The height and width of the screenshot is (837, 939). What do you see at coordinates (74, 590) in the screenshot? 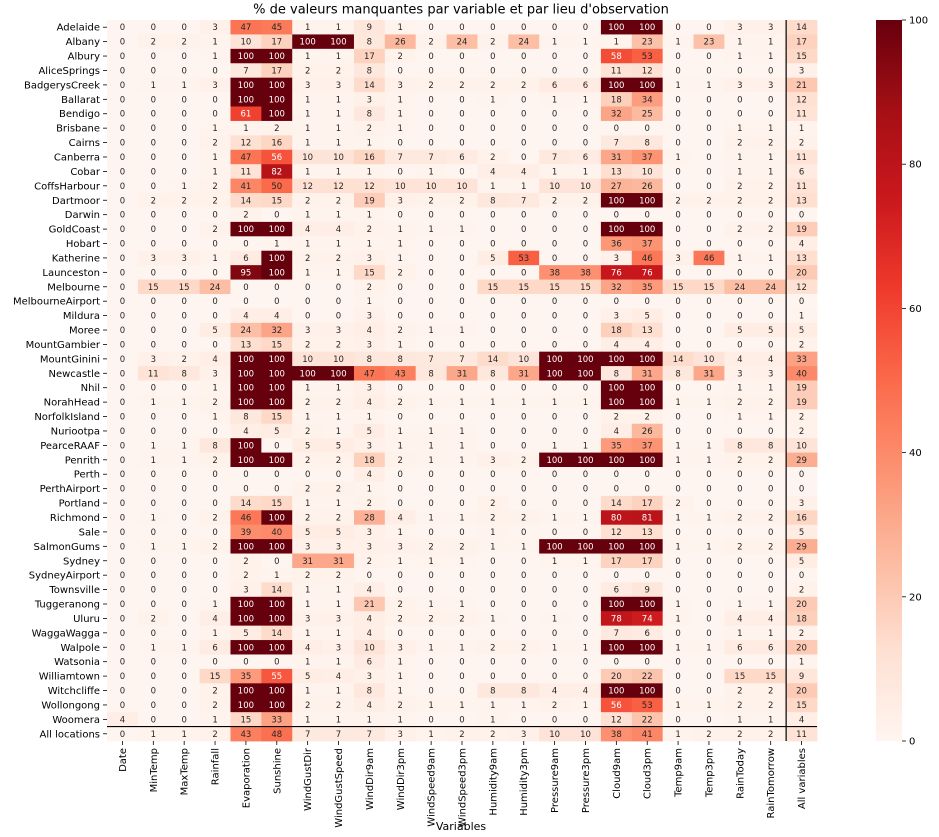
I see `row-label: Townsville` at bounding box center [74, 590].